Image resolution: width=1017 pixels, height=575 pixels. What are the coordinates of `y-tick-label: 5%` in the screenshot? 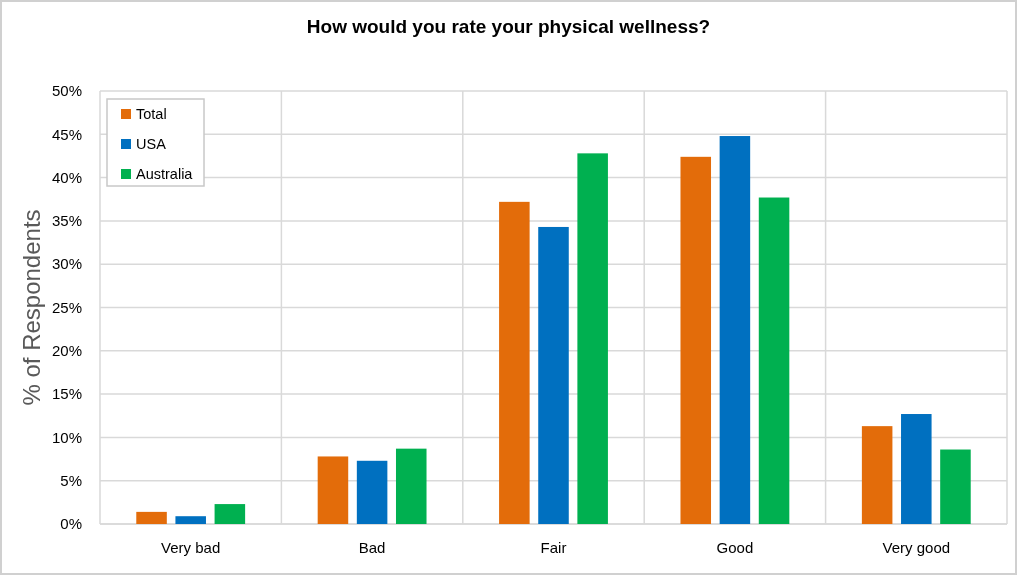 It's located at (71, 480).